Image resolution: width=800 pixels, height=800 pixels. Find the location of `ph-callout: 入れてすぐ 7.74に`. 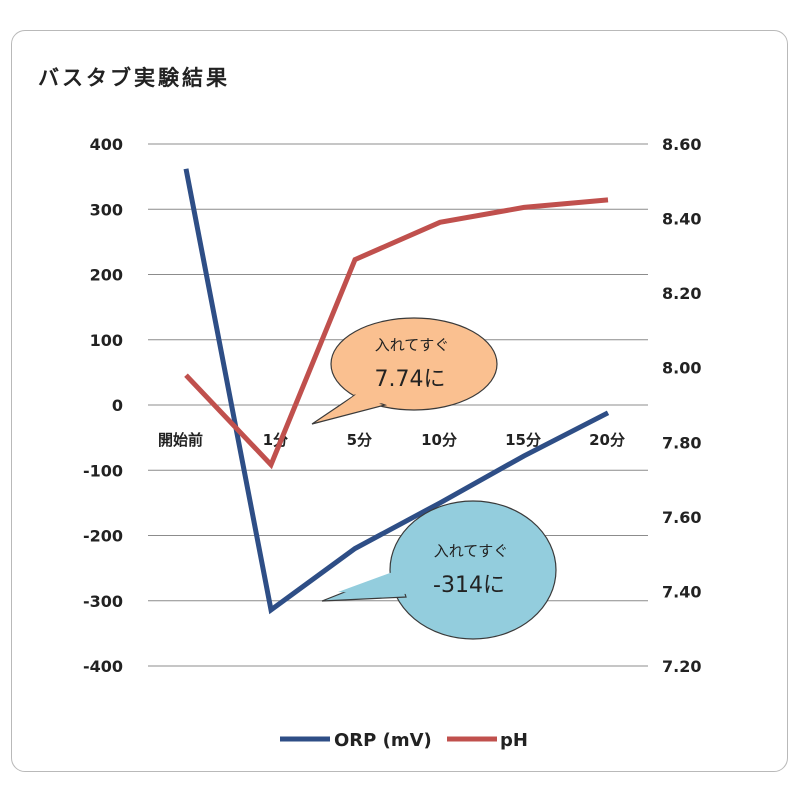

ph-callout: 入れてすぐ 7.74に is located at coordinates (404, 371).